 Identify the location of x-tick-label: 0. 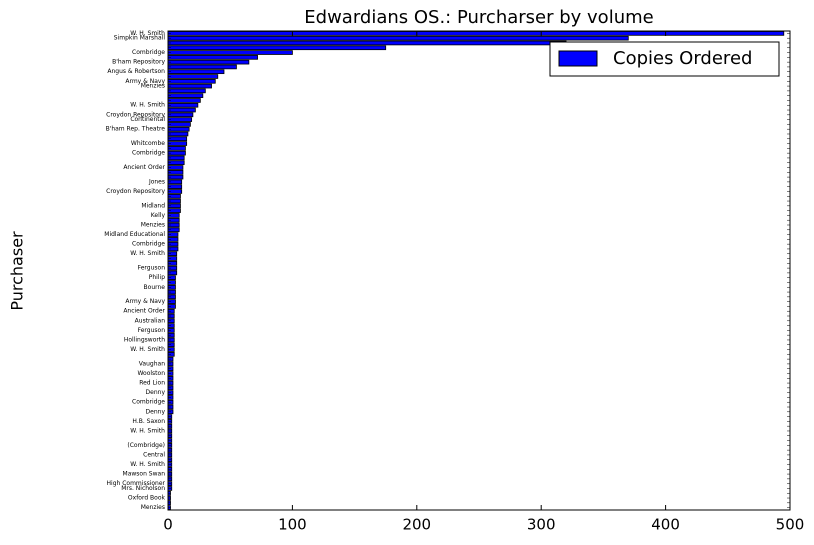
(168, 525).